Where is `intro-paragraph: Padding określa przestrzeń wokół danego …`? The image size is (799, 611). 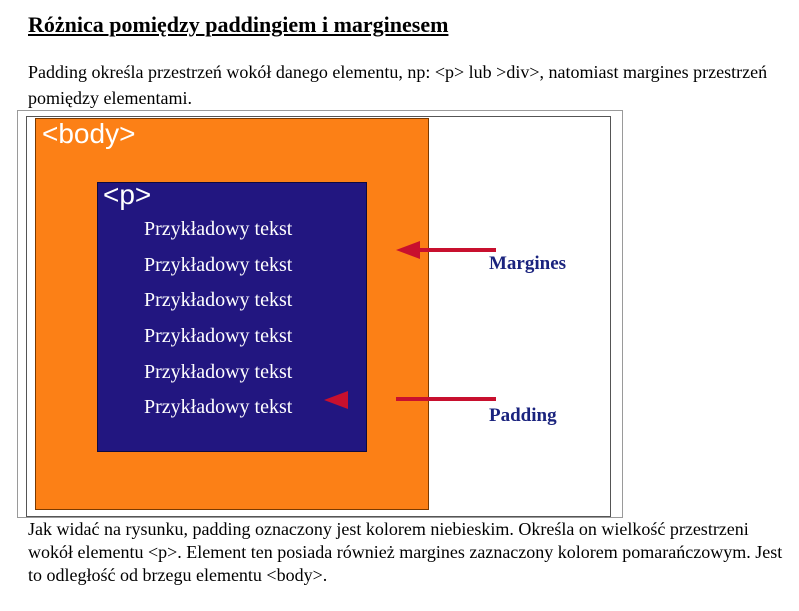 intro-paragraph: Padding określa przestrzeń wokół danego … is located at coordinates (398, 85).